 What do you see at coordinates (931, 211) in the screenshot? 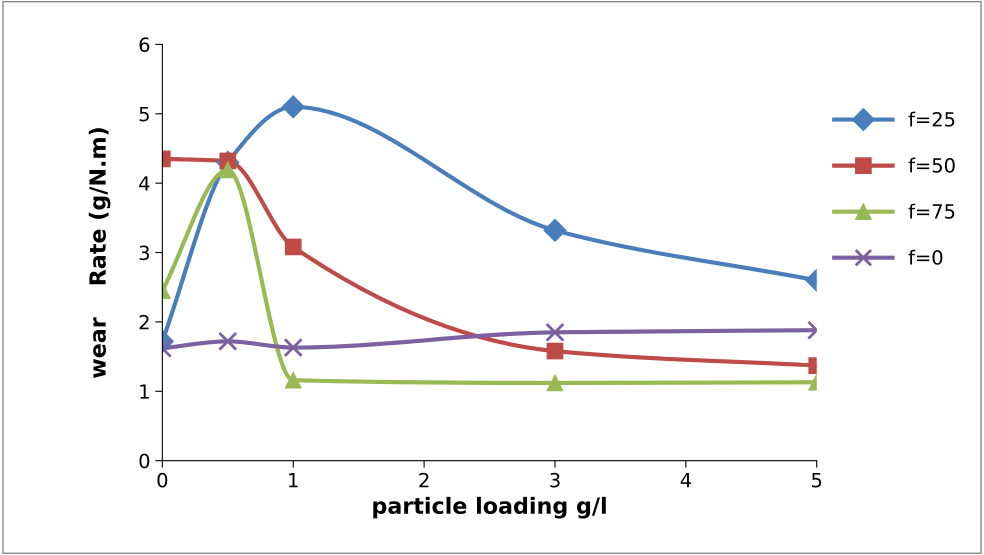
I see `legend-label: f=75` at bounding box center [931, 211].